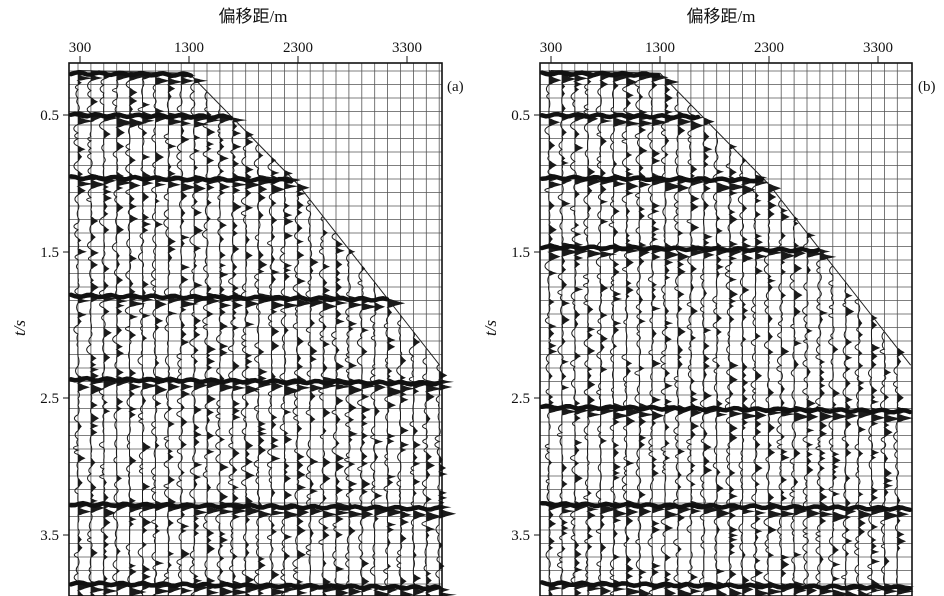 Image resolution: width=944 pixels, height=596 pixels. What do you see at coordinates (660, 48) in the screenshot?
I see `x-tick-label-b-1: 1300` at bounding box center [660, 48].